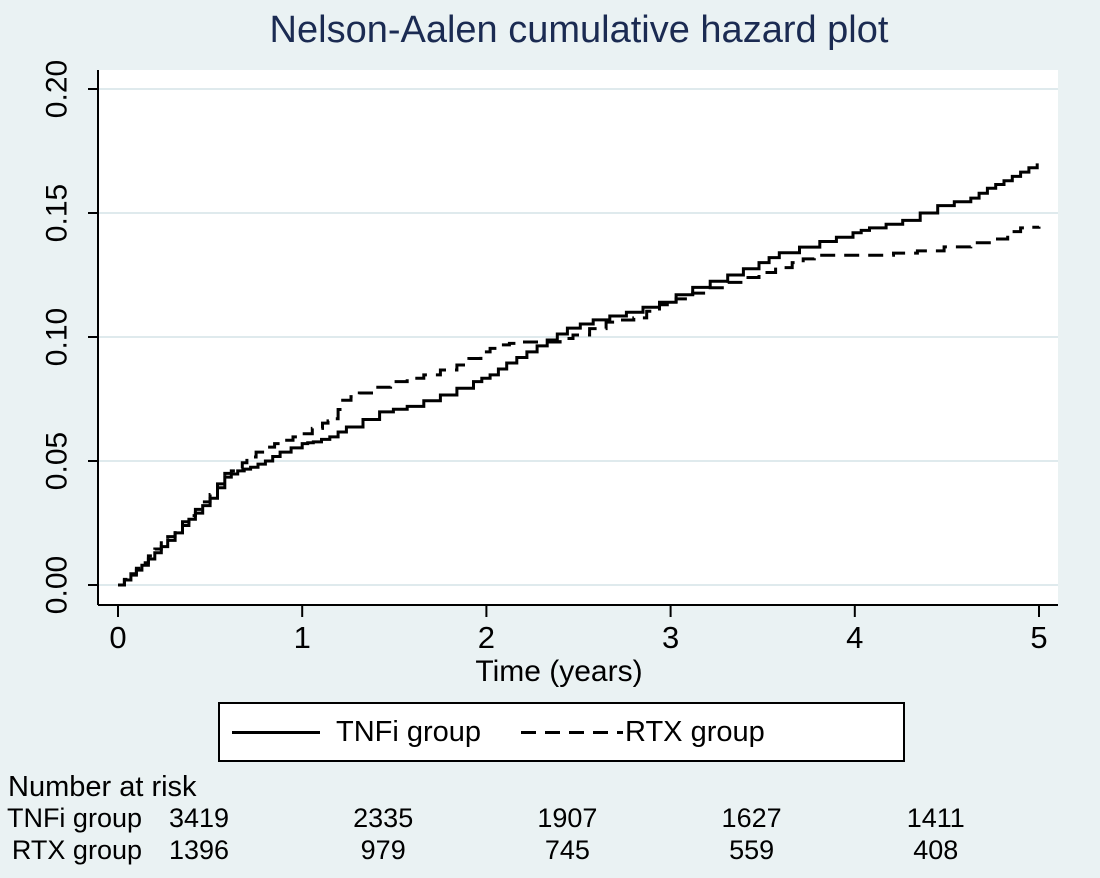  What do you see at coordinates (57, 213) in the screenshot?
I see `y-tick-label: 0.15` at bounding box center [57, 213].